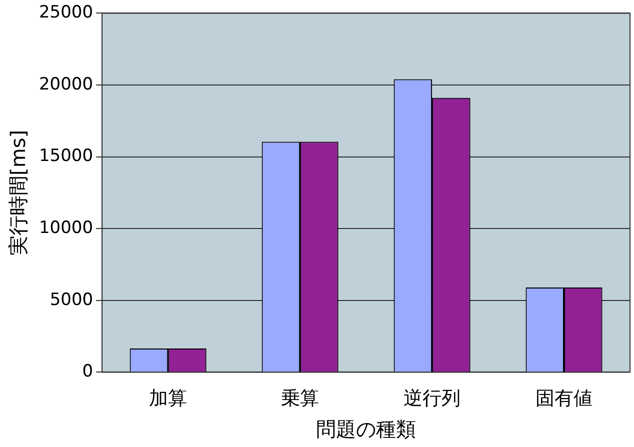 The width and height of the screenshot is (634, 447). What do you see at coordinates (300, 399) in the screenshot?
I see `x-tick-label: 乗算` at bounding box center [300, 399].